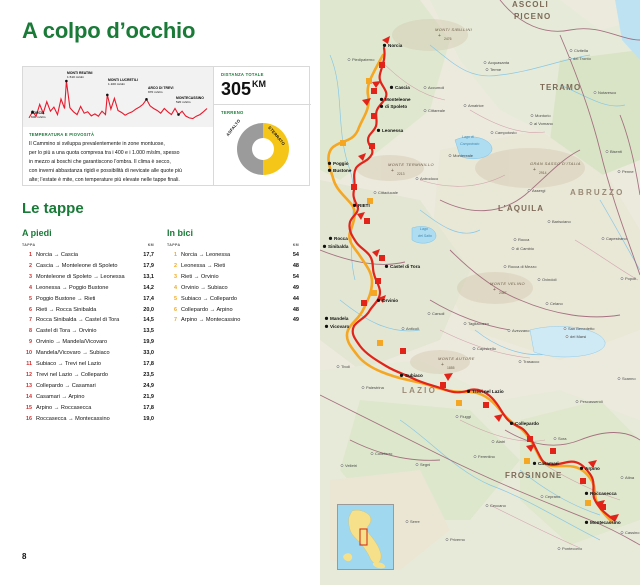  I want to click on map-mountain-altitude: 2213, so click(401, 174).